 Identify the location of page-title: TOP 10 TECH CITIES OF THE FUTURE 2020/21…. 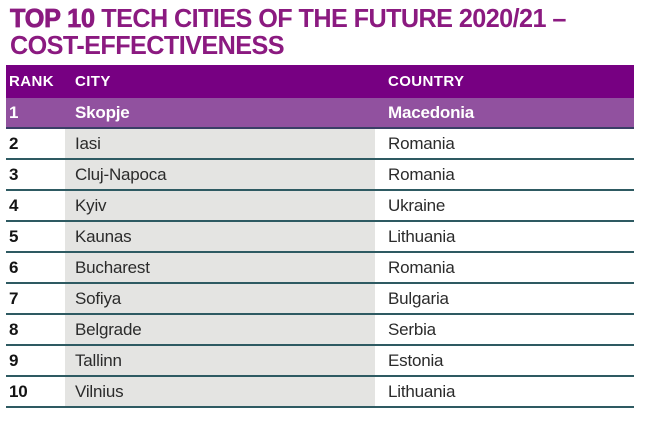
(310, 31).